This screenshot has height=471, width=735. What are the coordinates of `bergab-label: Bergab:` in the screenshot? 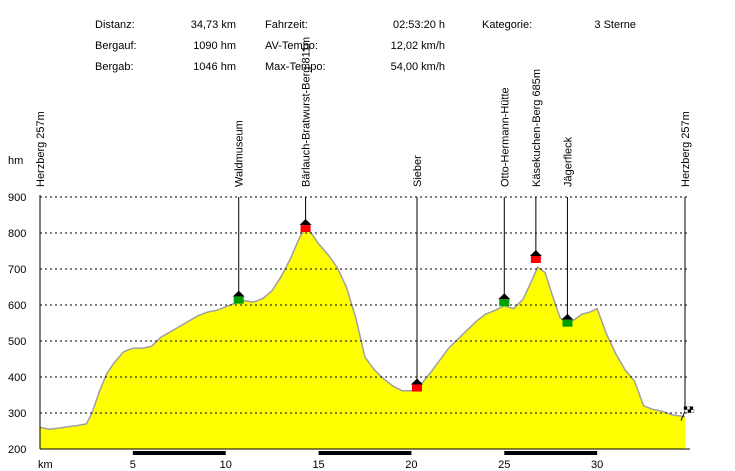 It's located at (114, 67).